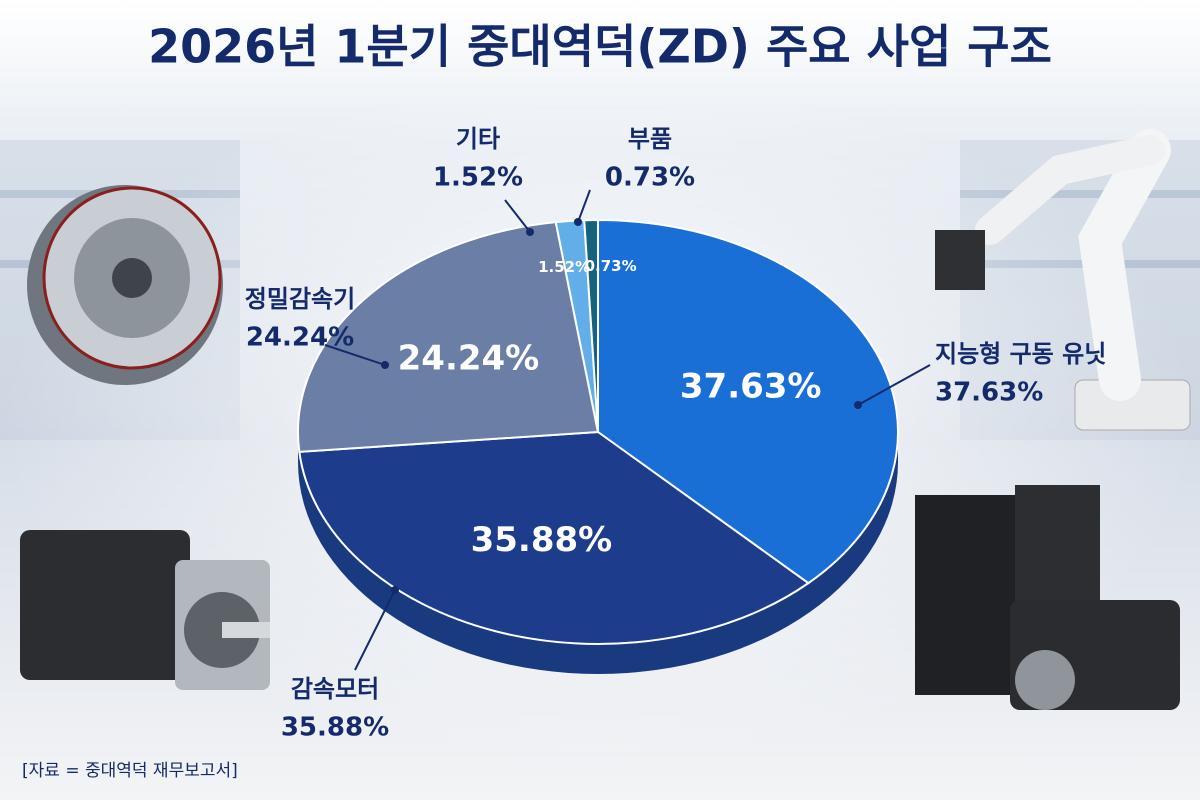  What do you see at coordinates (611, 266) in the screenshot?
I see `slice-value-label: 0.73%` at bounding box center [611, 266].